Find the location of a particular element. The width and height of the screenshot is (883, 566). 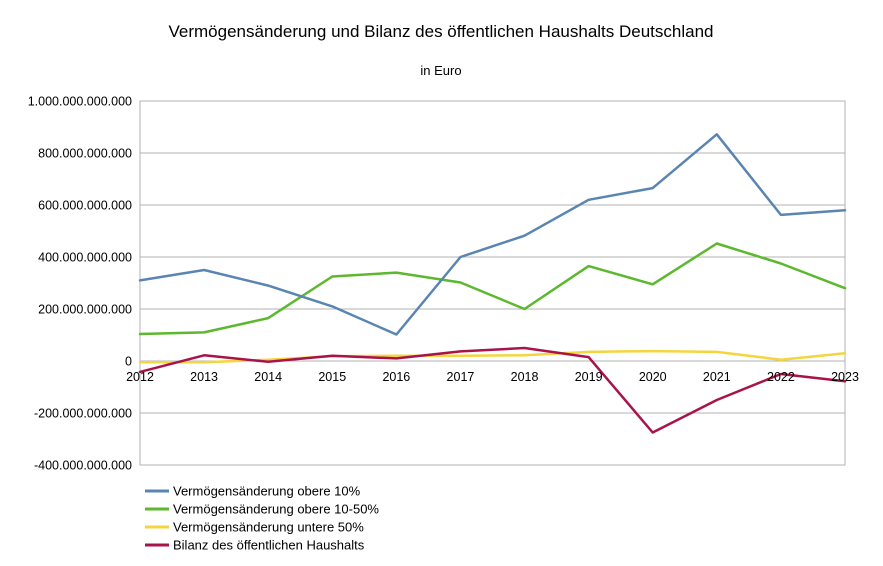

legend-label: Vermögensänderung obere 10-50% is located at coordinates (276, 509).